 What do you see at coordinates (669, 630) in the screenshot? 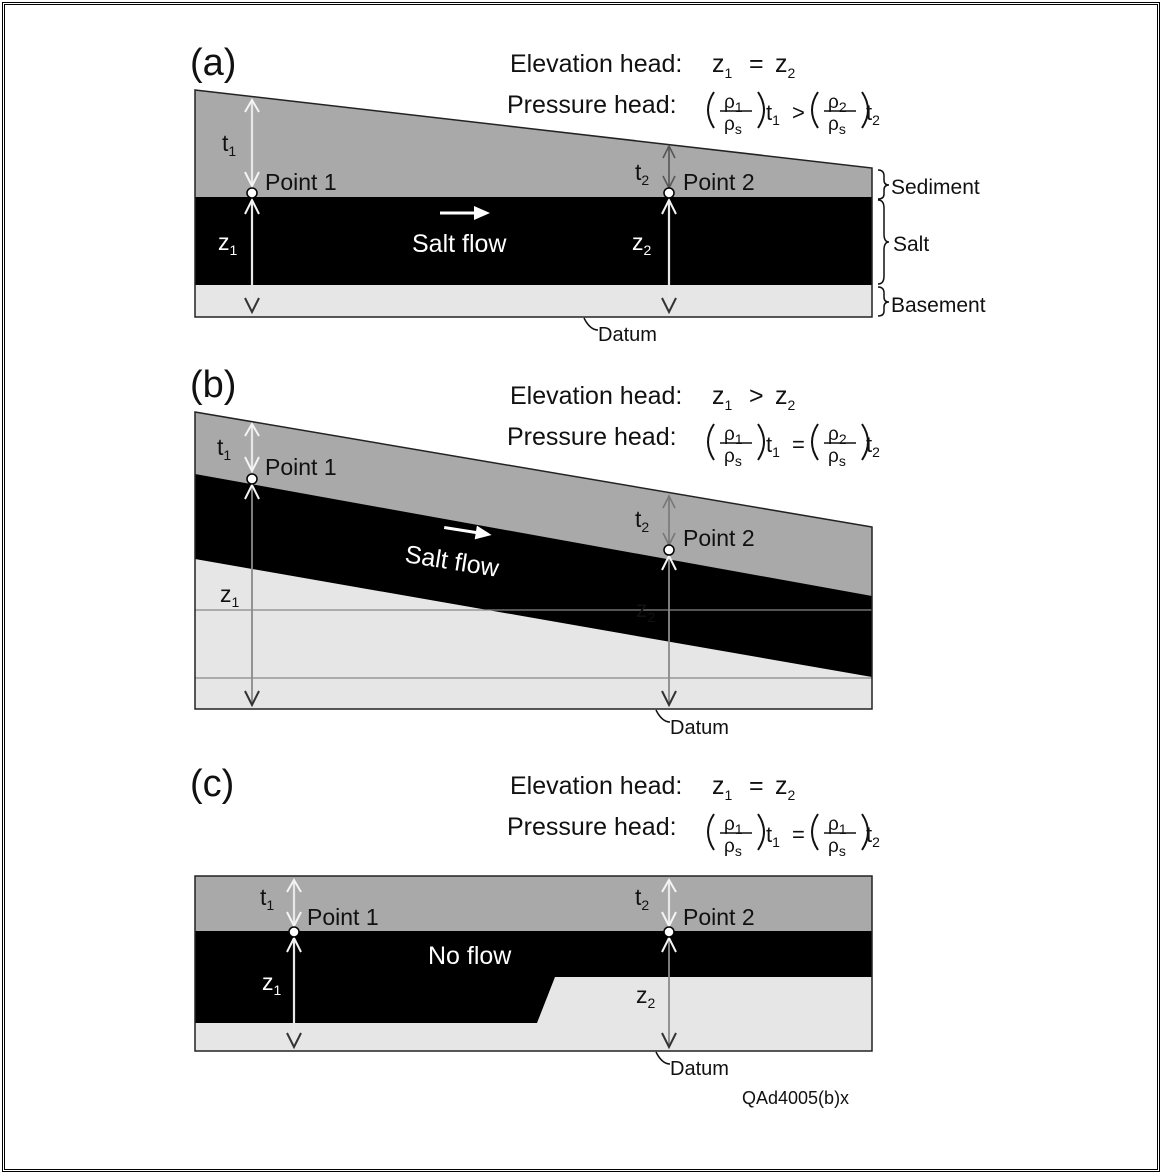
I see `panel-b-point2-z-arrow` at bounding box center [669, 630].